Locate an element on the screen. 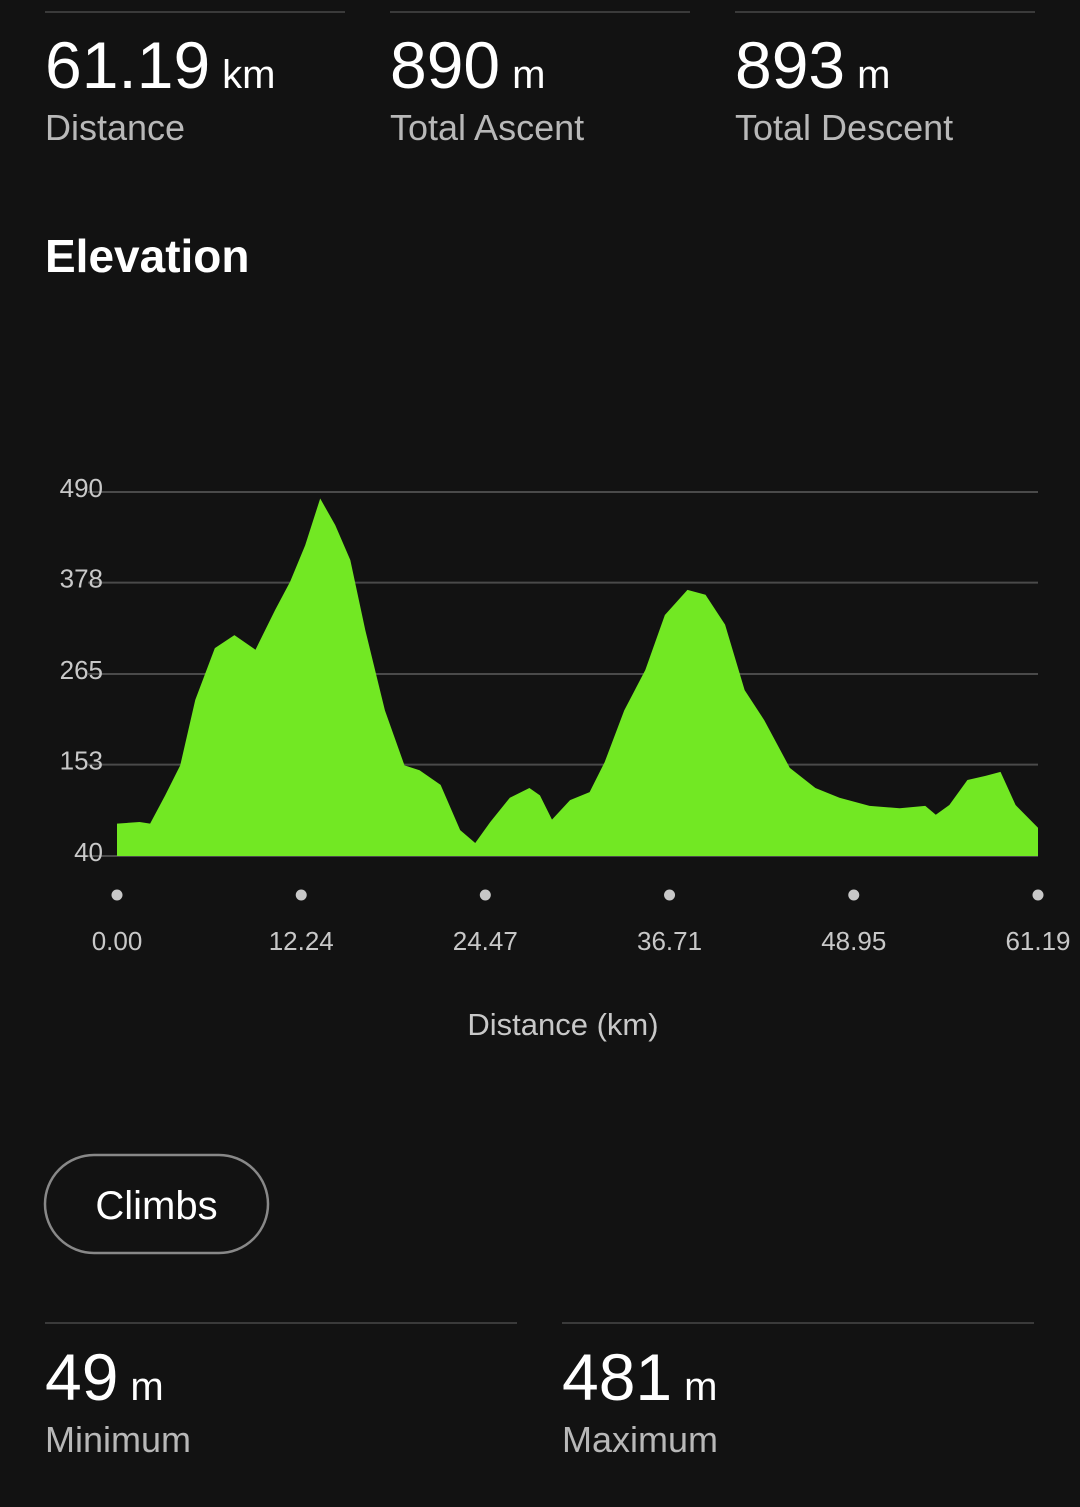 Image resolution: width=1080 pixels, height=1507 pixels. stat-value: 481 m is located at coordinates (639, 1377).